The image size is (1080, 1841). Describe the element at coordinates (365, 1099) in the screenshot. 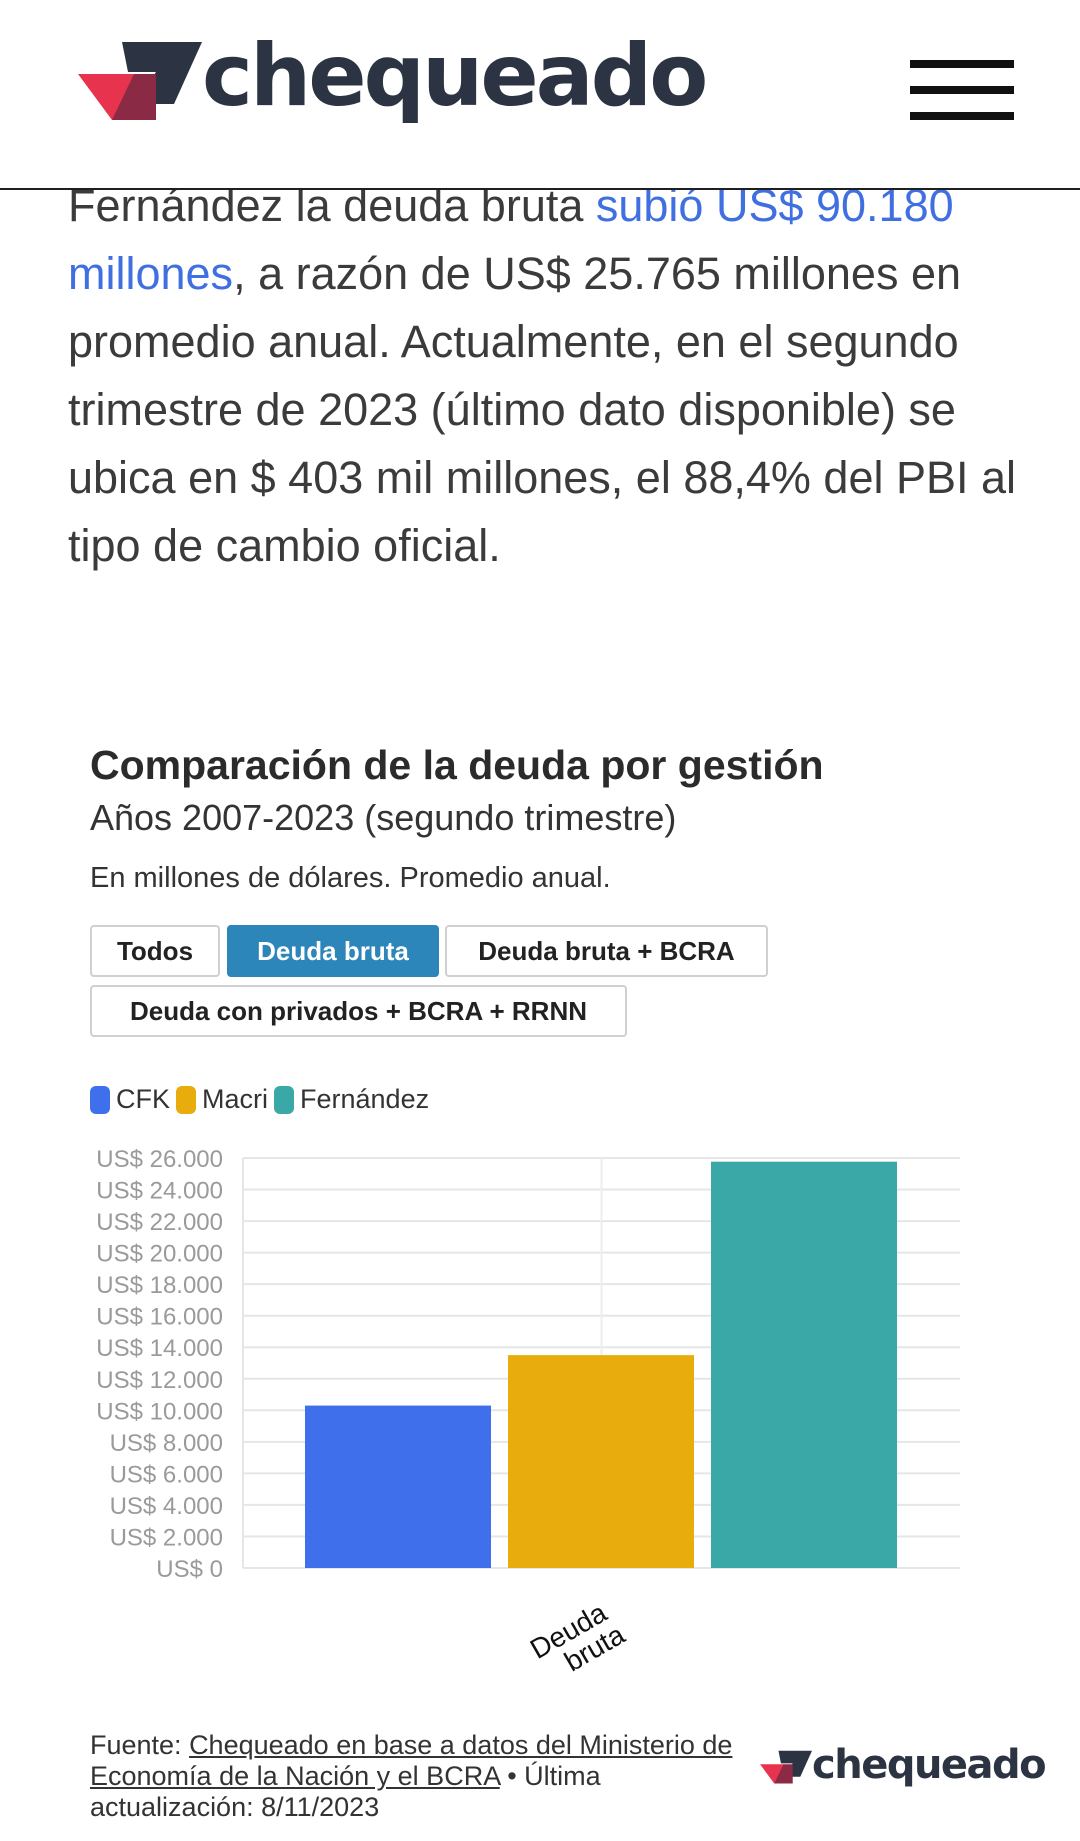

I see `legend-label-fernandez: Fernández` at that location.